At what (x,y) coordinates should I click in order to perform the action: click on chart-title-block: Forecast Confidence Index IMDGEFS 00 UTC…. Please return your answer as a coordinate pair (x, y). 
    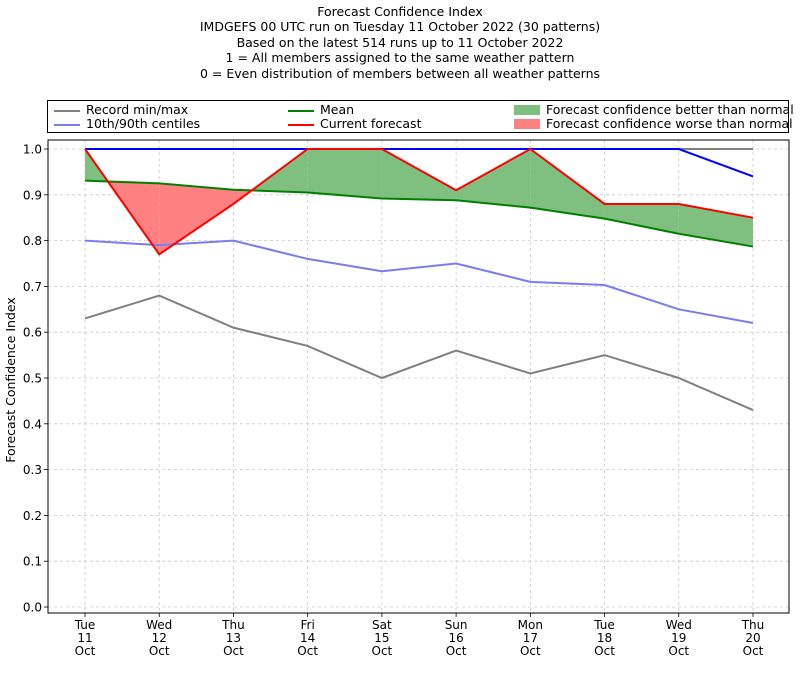
    Looking at the image, I should click on (400, 42).